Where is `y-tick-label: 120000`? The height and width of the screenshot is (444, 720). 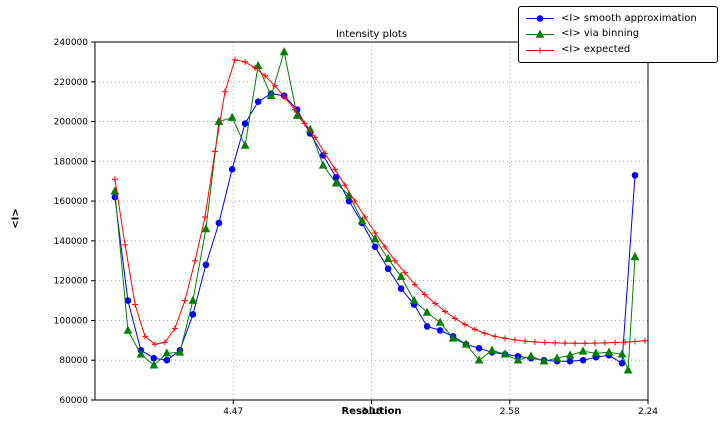 y-tick-label: 120000 is located at coordinates (71, 282).